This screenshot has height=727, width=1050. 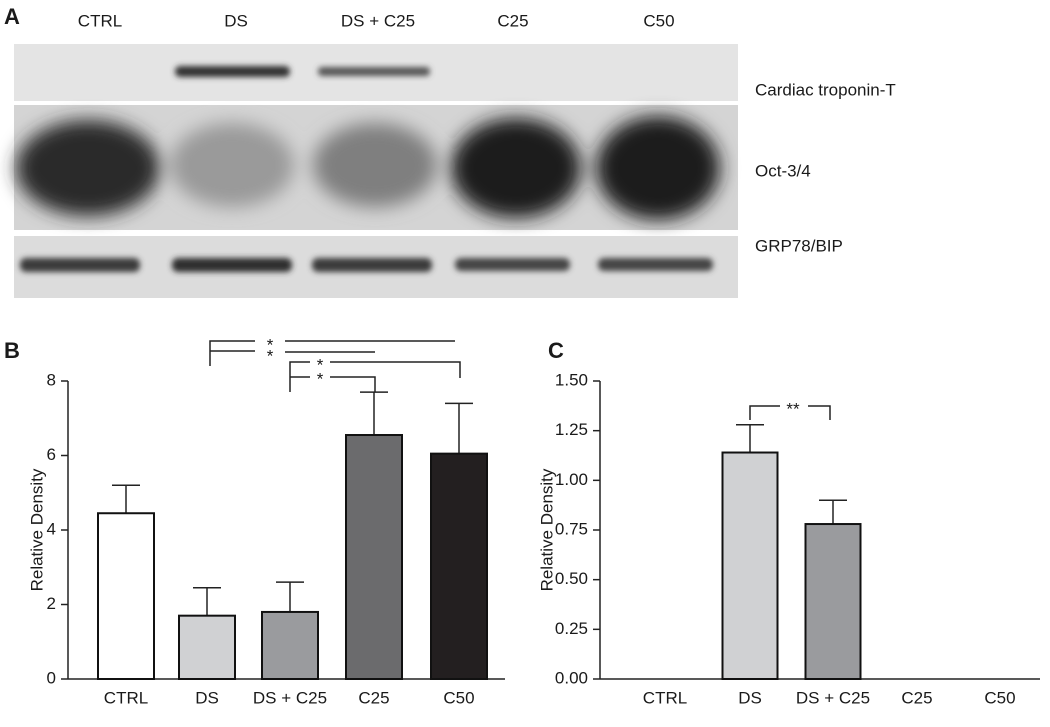 What do you see at coordinates (571, 429) in the screenshot?
I see `y-tick-label: 1.25` at bounding box center [571, 429].